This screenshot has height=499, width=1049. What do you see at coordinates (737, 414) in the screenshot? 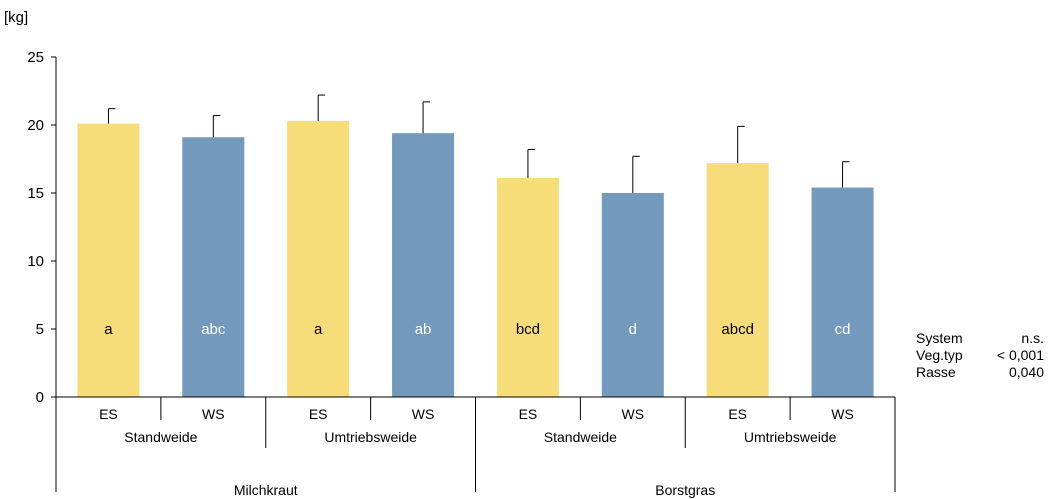
I see `x-category-label-6: ES` at bounding box center [737, 414].